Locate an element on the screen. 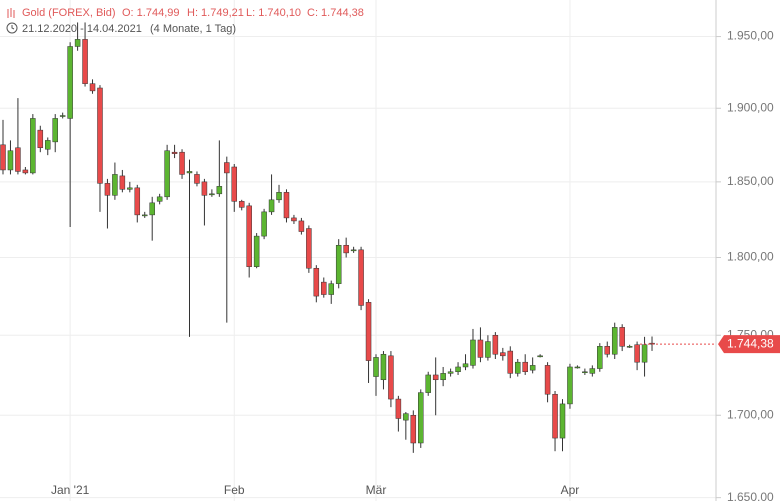 Image resolution: width=780 pixels, height=501 pixels. y-tick-label: 1.900,00 is located at coordinates (750, 107).